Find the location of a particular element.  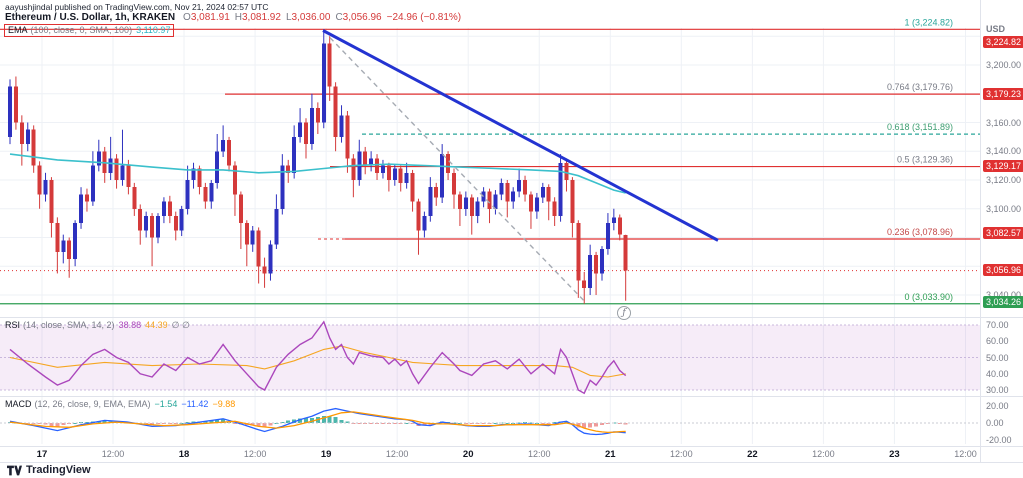

time-tick-label: 21 is located at coordinates (610, 454).